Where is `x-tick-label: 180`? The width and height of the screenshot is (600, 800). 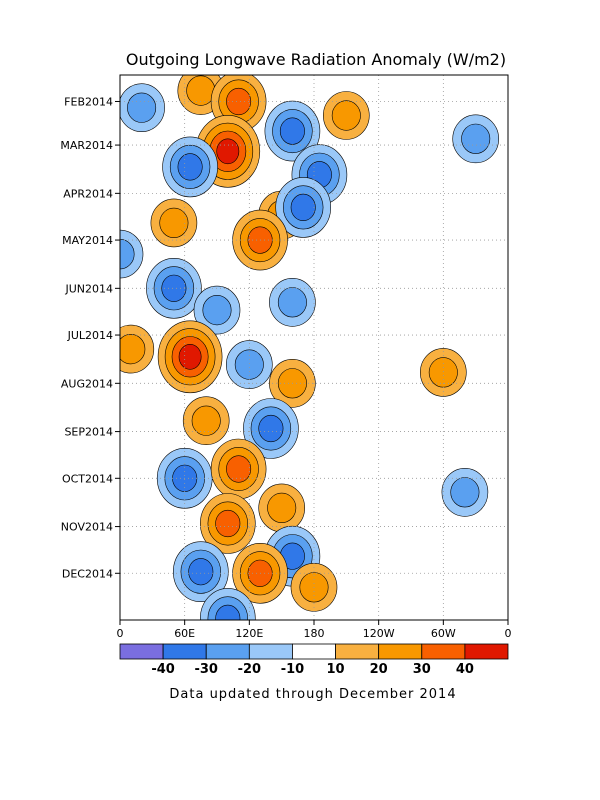 x-tick-label: 180 is located at coordinates (314, 633).